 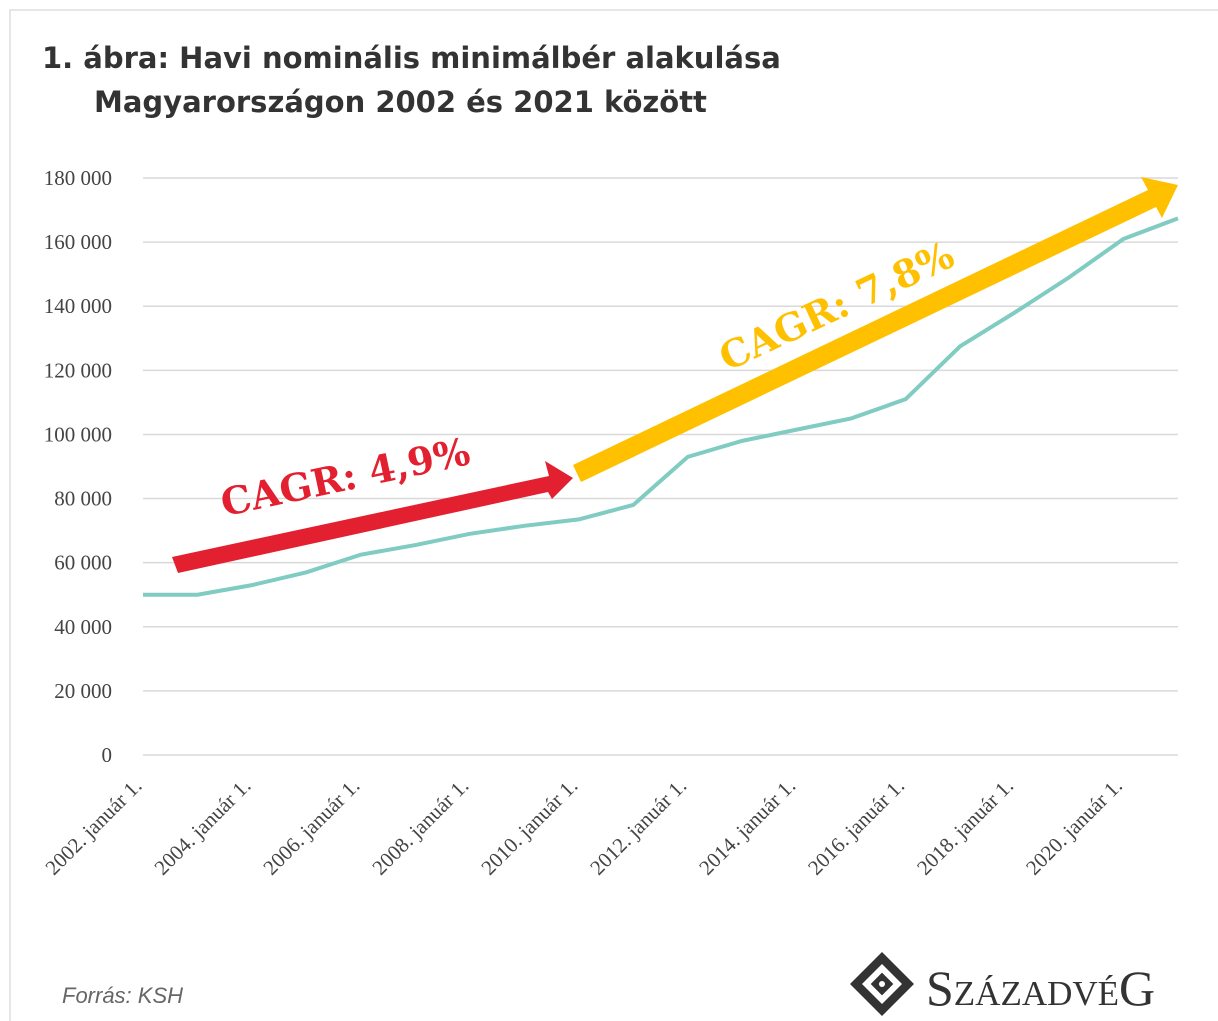 I want to click on x-tick-label: 2020. január 1., so click(x=1074, y=827).